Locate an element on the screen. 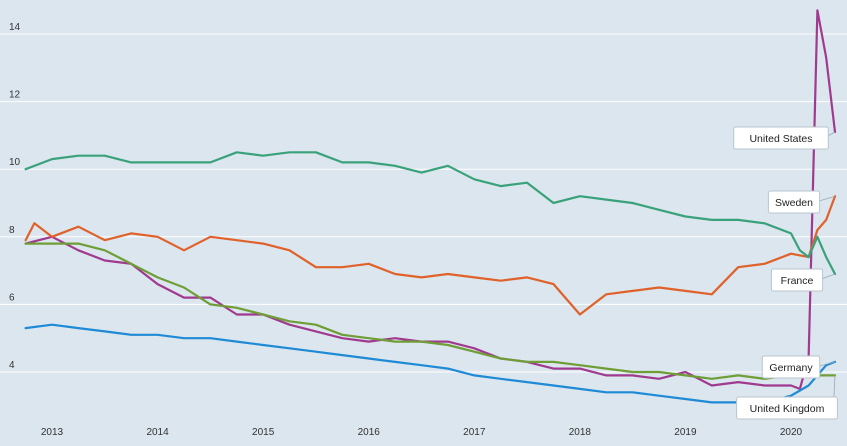  series-label-sweden: Sweden is located at coordinates (801, 202).